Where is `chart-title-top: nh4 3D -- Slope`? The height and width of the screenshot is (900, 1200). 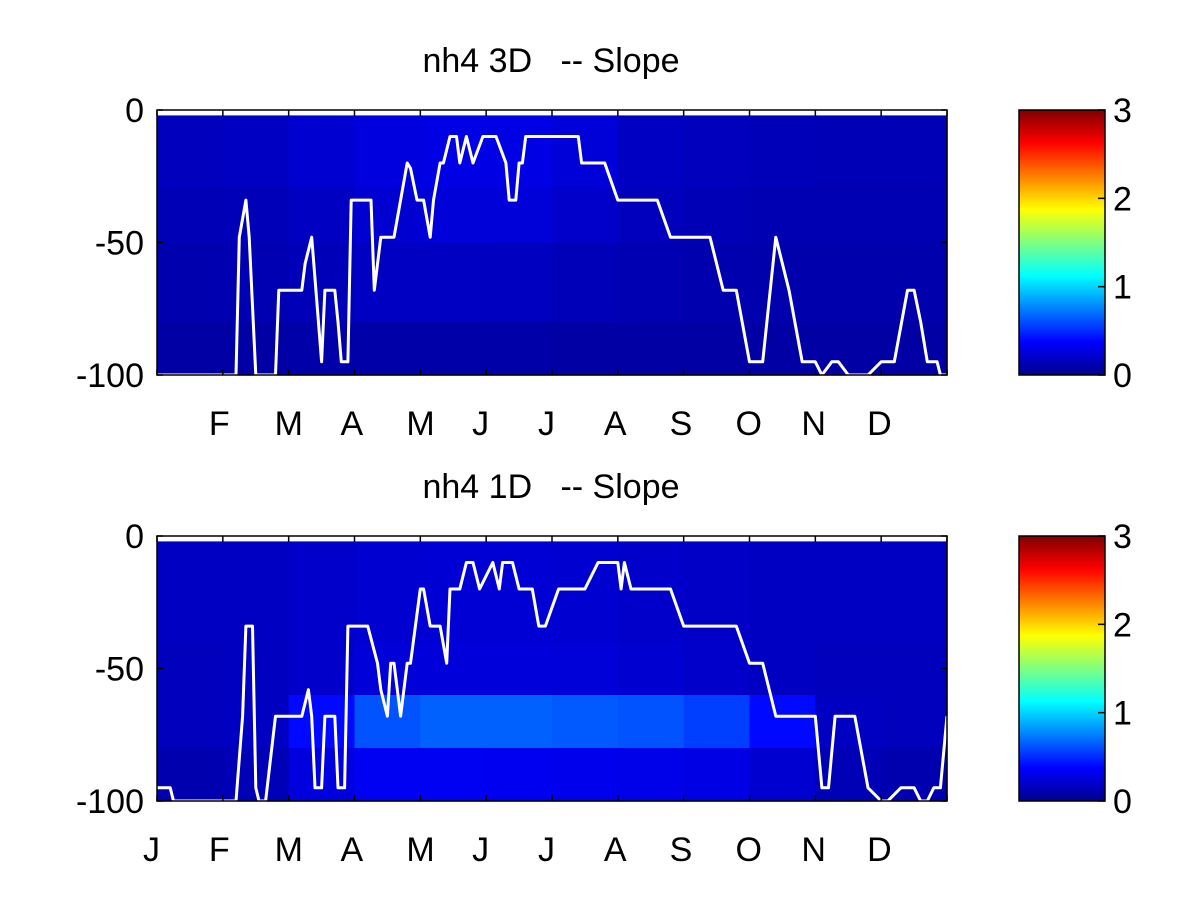
chart-title-top: nh4 3D -- Slope is located at coordinates (550, 61).